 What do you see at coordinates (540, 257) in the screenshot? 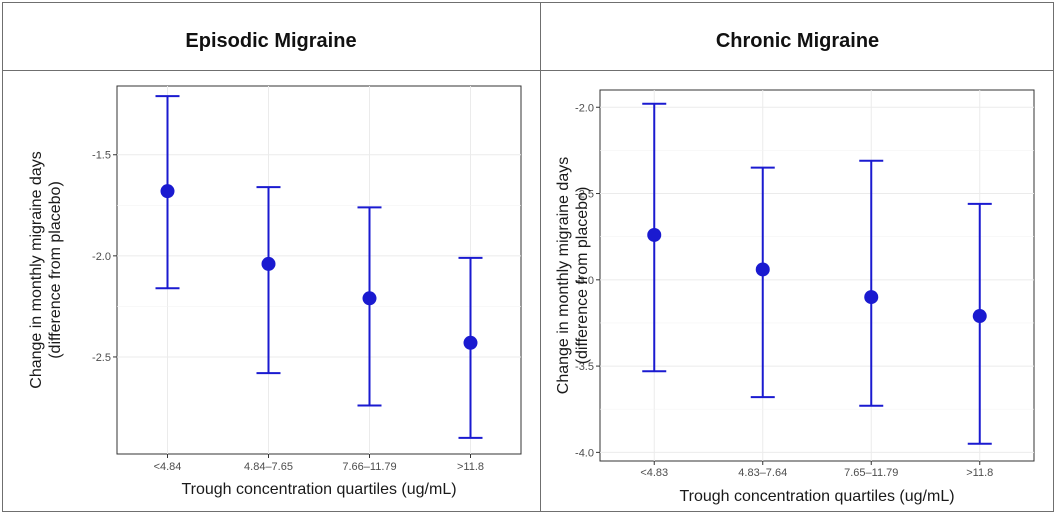
I see `column-divider` at bounding box center [540, 257].